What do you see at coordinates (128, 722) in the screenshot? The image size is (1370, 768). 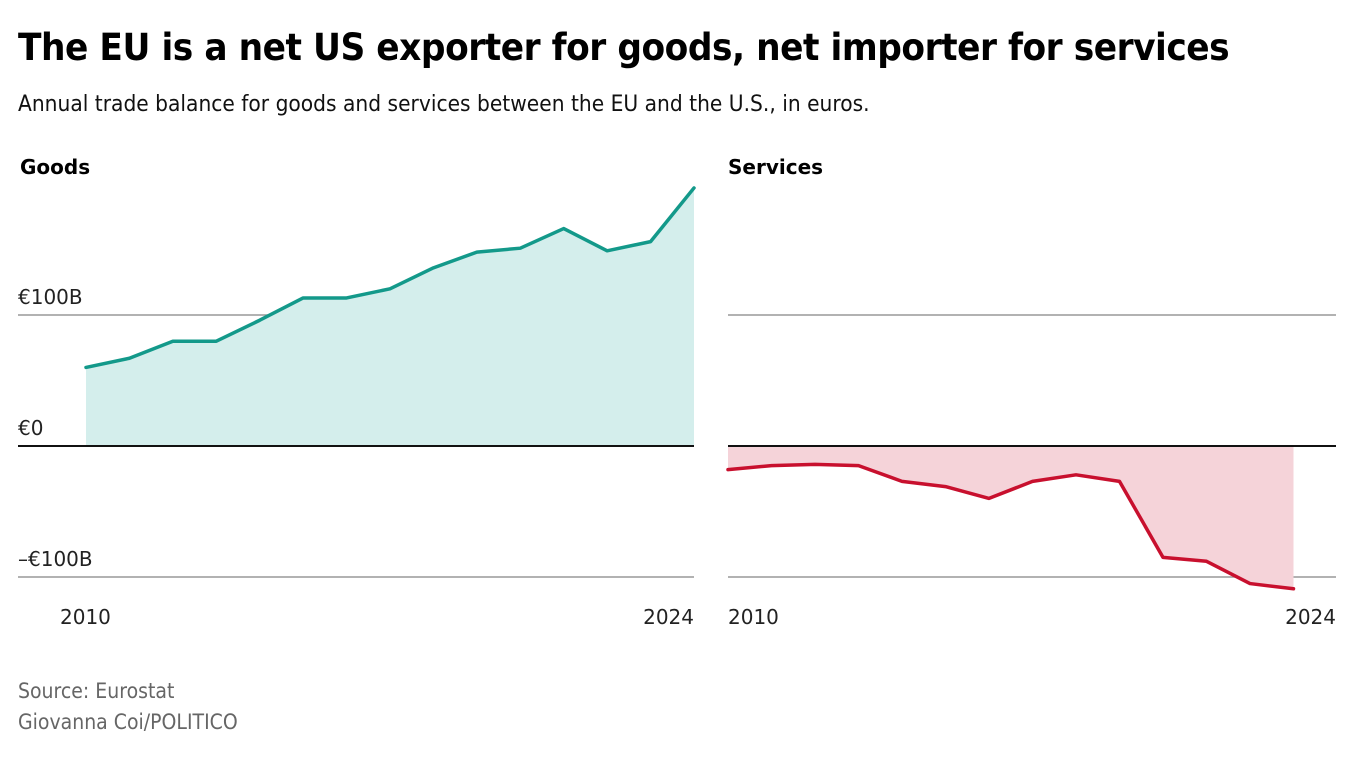 I see `credit-note: Giovanna Coi/POLITICO` at bounding box center [128, 722].